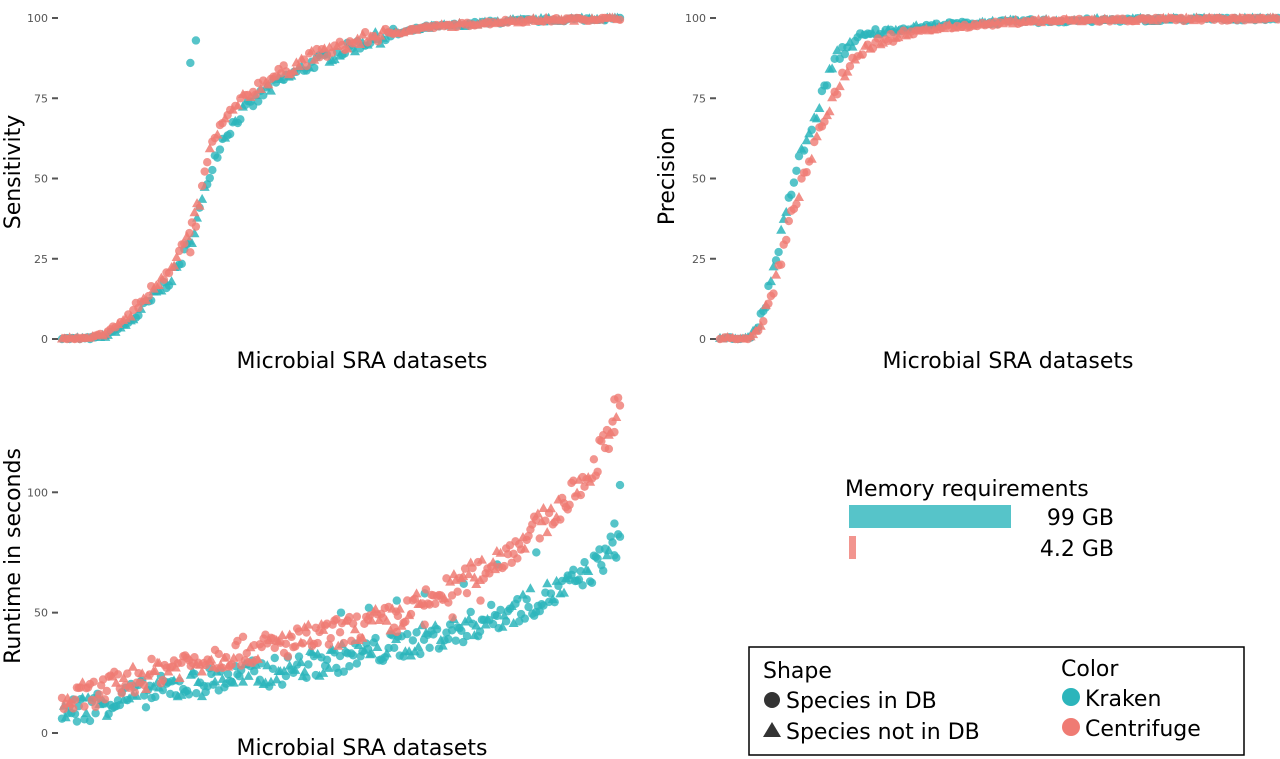 This screenshot has width=1280, height=759. What do you see at coordinates (1008, 361) in the screenshot?
I see `precision-x-axis-title: Microbial SRA datasets` at bounding box center [1008, 361].